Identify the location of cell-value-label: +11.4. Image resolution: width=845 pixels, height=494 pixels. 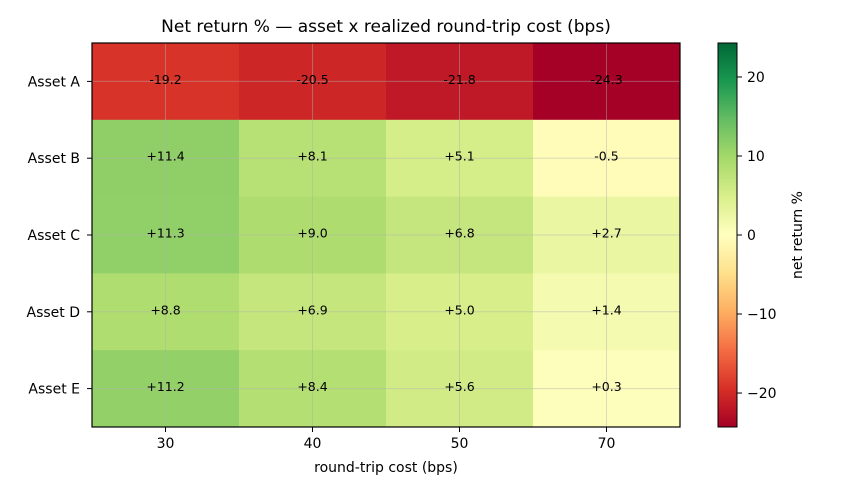
(165, 156).